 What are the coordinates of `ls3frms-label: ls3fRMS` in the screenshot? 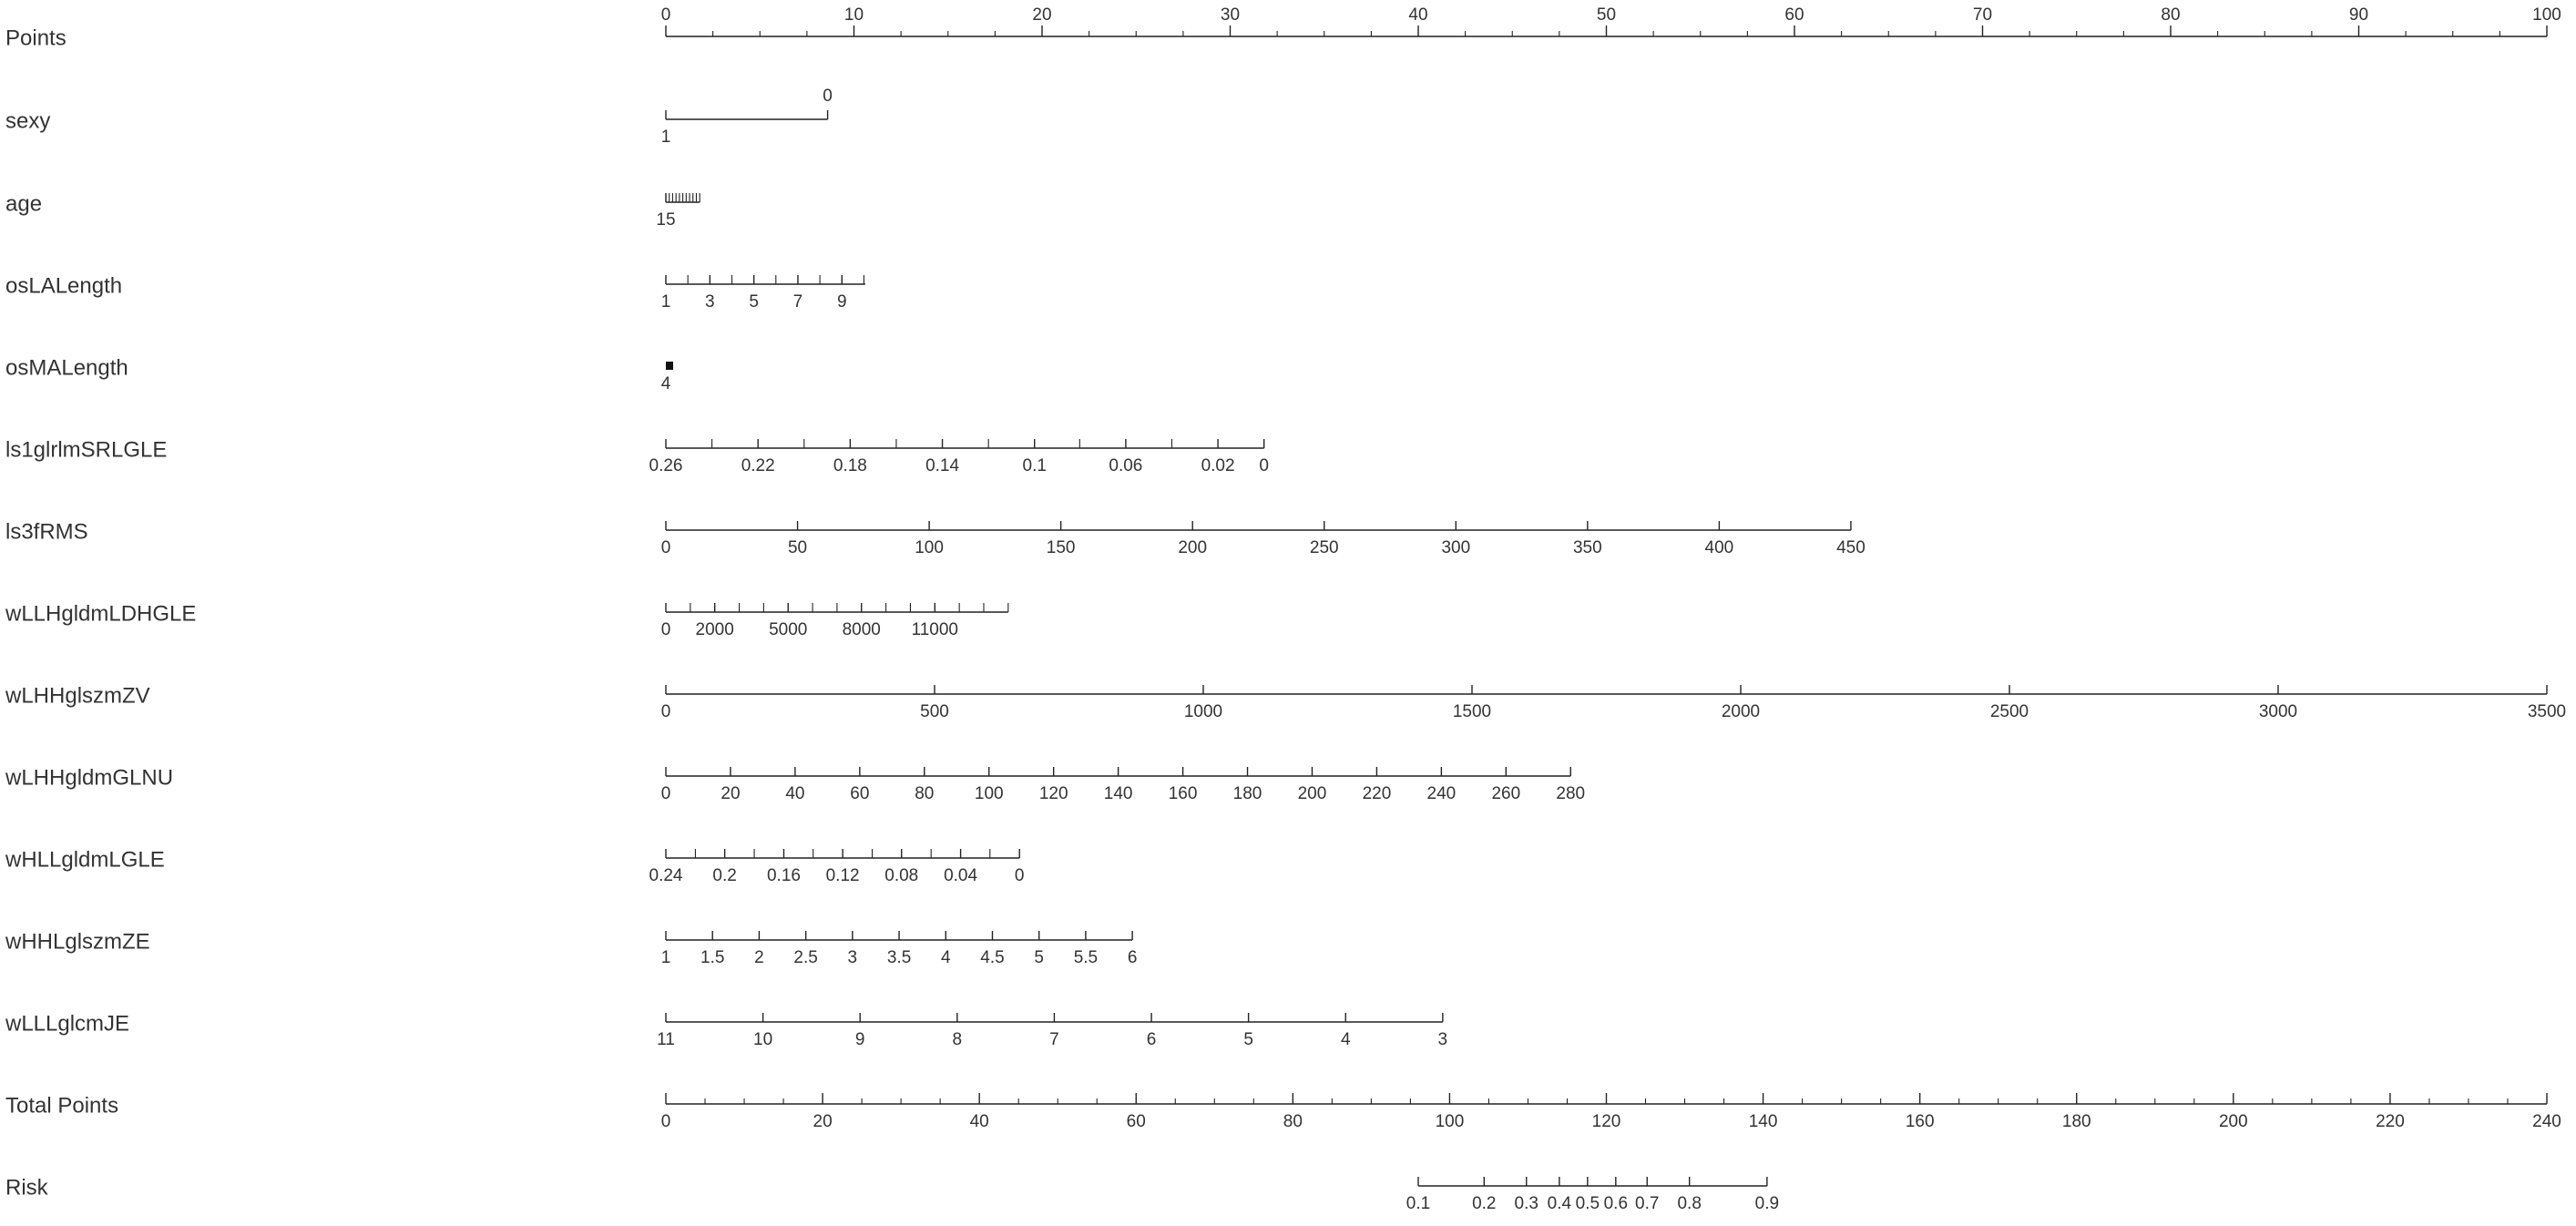 It's located at (46, 531).